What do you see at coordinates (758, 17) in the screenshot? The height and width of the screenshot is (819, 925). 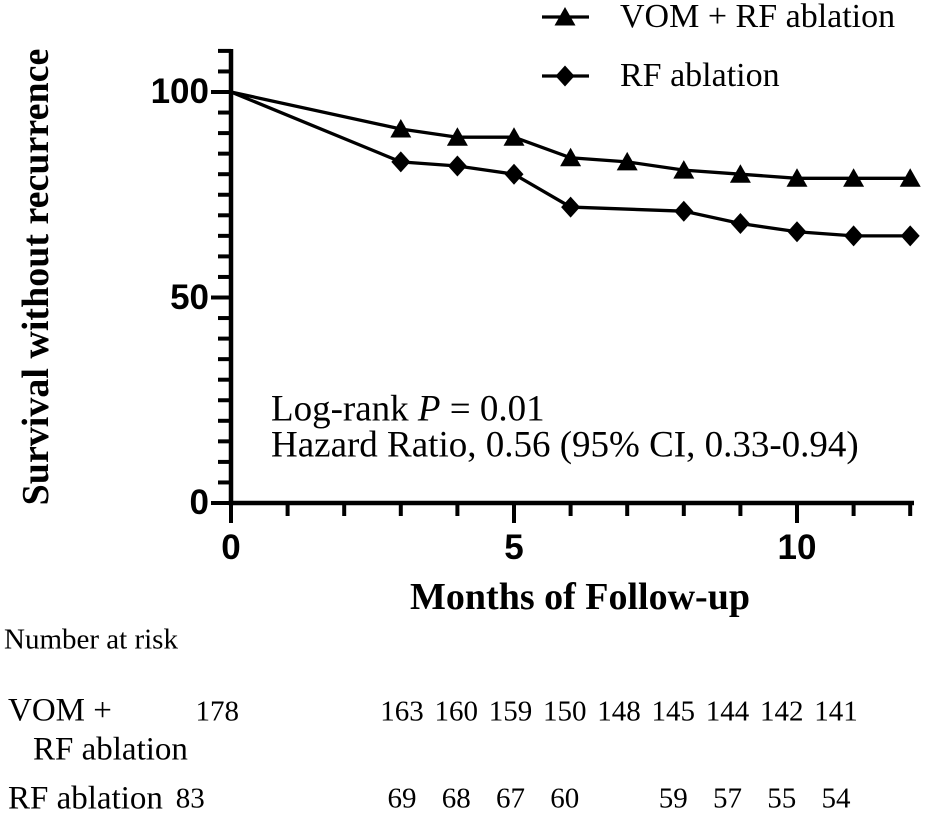 I see `legend-label-vom-rf-ablation: VOM + RF ablation` at bounding box center [758, 17].